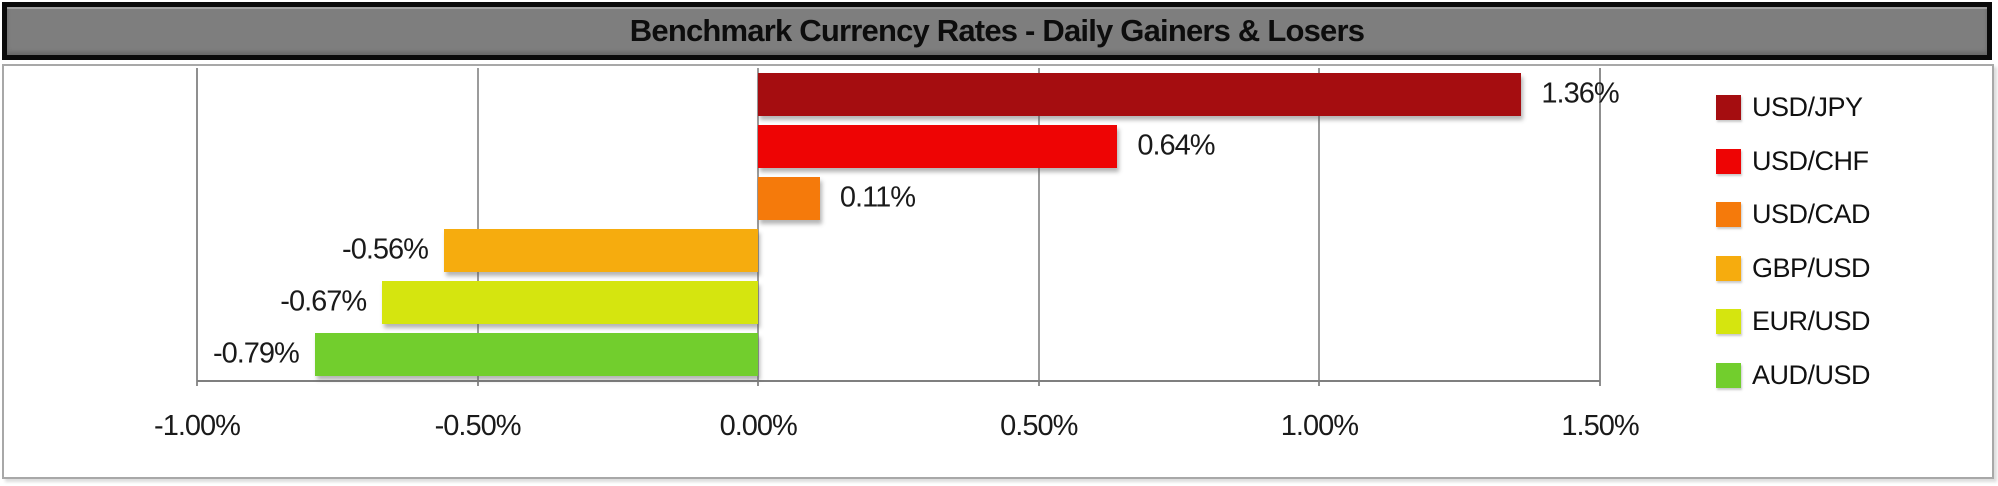 The height and width of the screenshot is (486, 1998). I want to click on bar-usd-cad, so click(789, 198).